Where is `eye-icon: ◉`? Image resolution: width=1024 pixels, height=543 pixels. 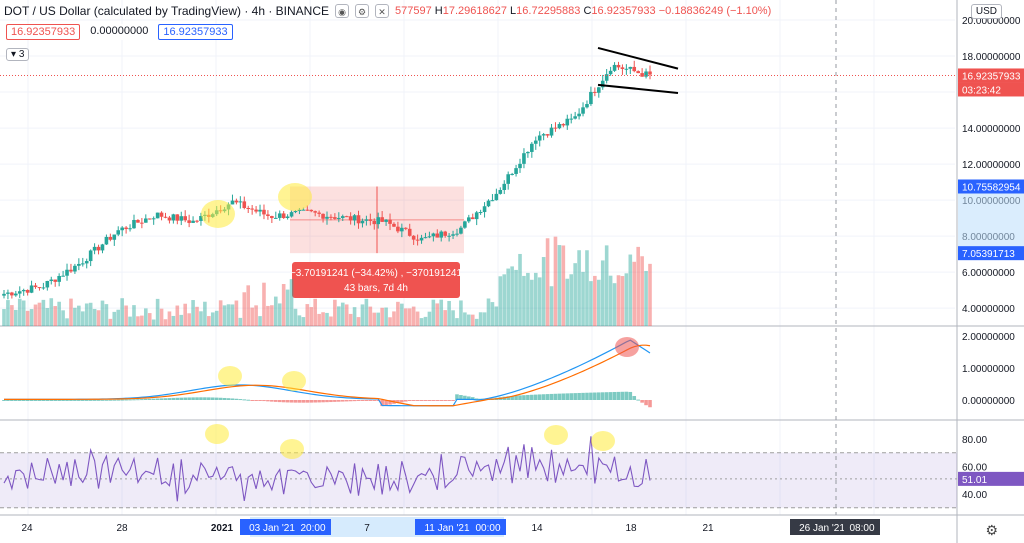 eye-icon: ◉ is located at coordinates (342, 11).